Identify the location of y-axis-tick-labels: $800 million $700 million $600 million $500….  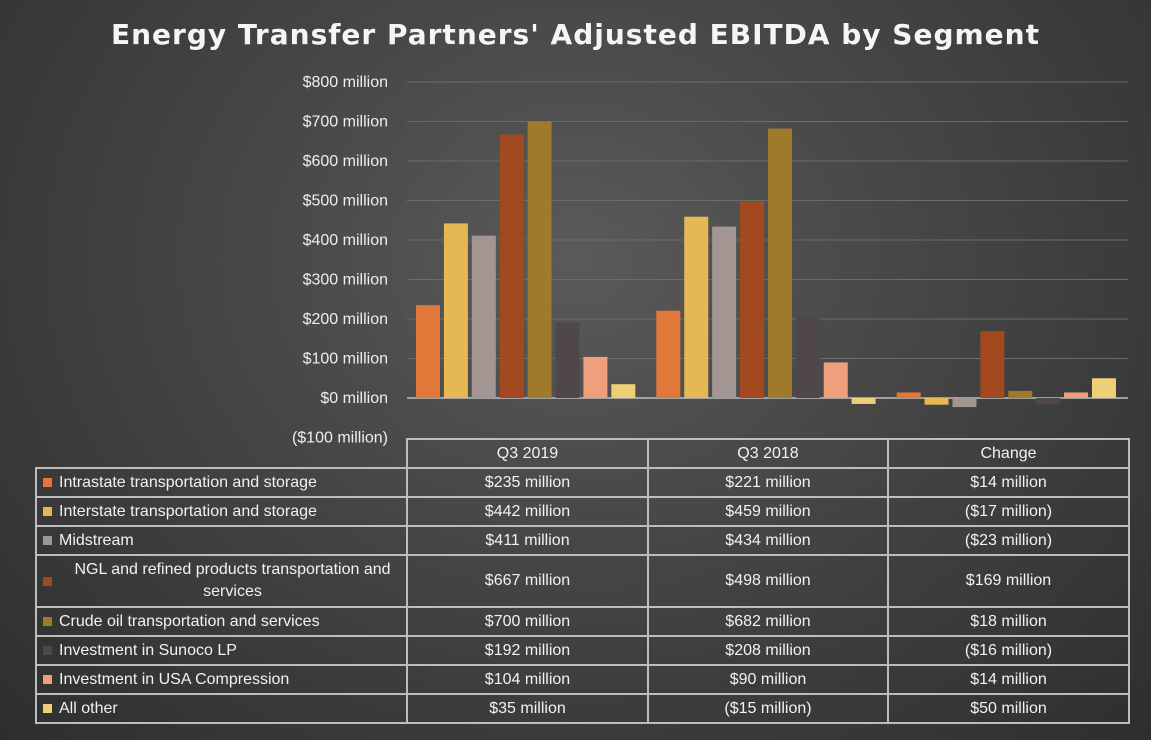
(340, 260).